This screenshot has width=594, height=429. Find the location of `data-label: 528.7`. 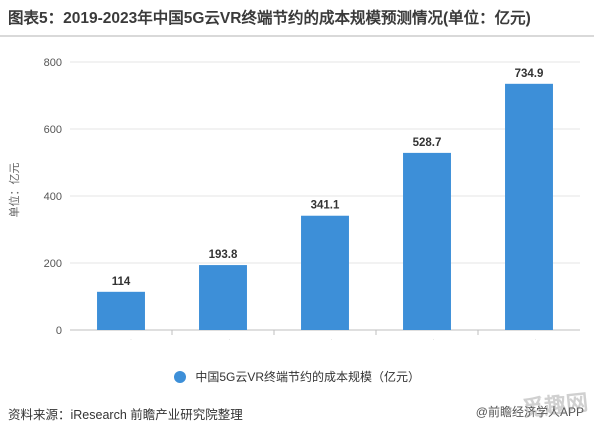

data-label: 528.7 is located at coordinates (427, 143).